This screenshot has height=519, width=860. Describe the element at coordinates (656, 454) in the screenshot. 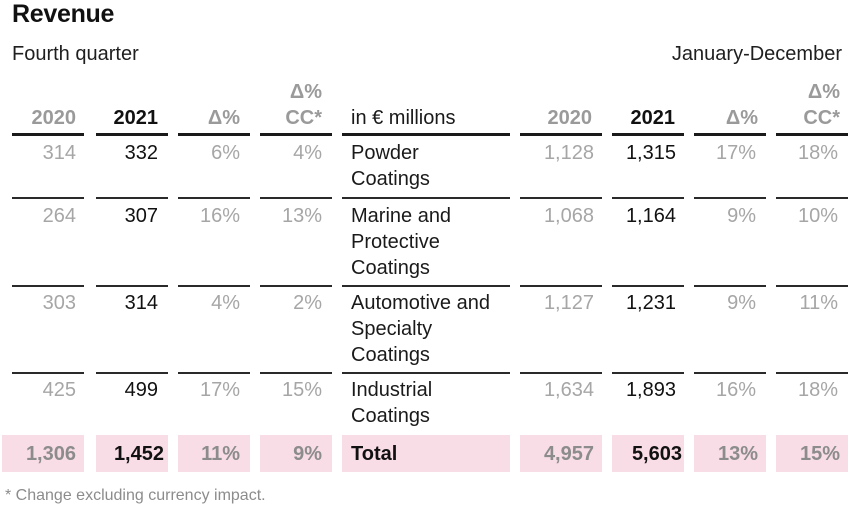

I see `total-y-2021: 5,603` at that location.